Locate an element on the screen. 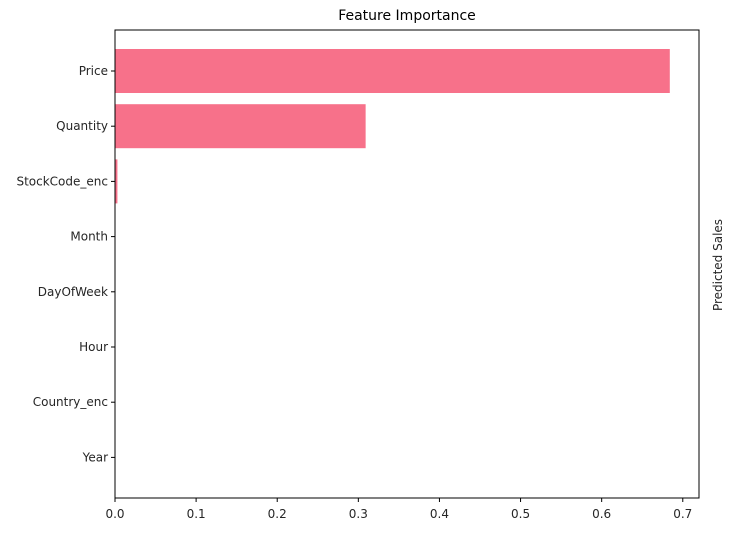  bar-price is located at coordinates (392, 71).